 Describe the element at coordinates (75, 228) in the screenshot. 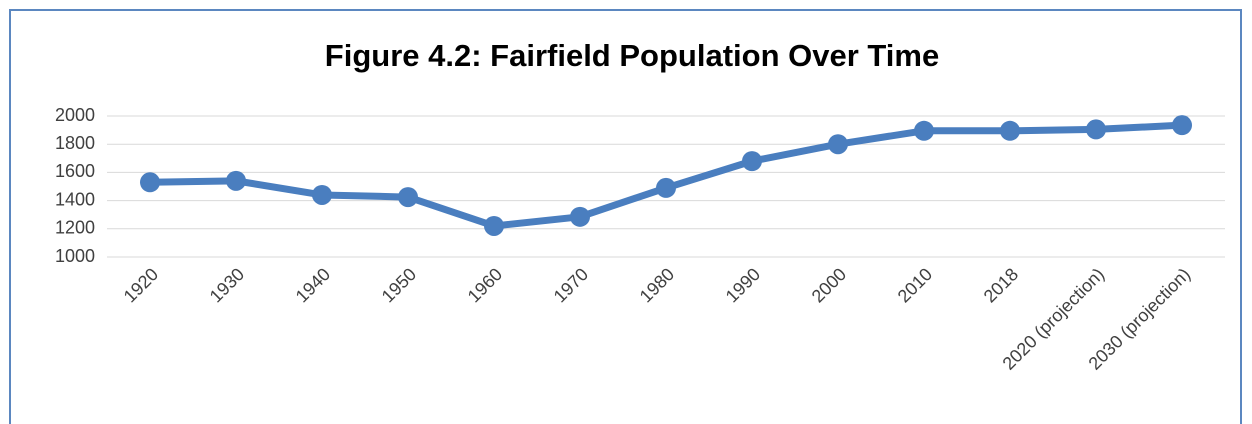

I see `y-tick-label: 1200` at that location.